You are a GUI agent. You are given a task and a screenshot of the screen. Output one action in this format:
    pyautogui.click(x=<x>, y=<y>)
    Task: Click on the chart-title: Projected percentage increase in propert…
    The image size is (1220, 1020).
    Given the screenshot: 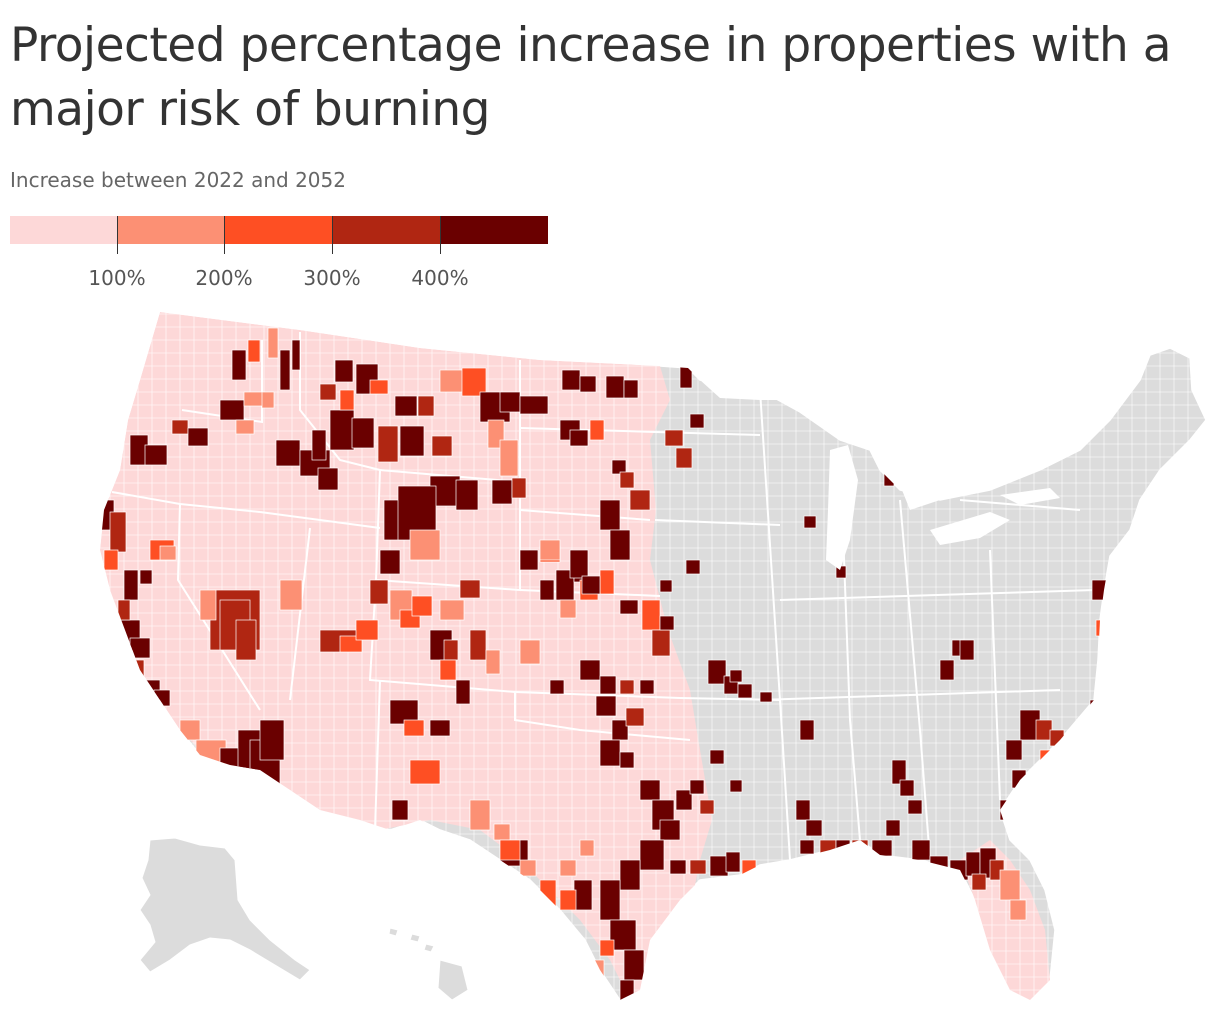 What is the action you would take?
    pyautogui.click(x=591, y=77)
    